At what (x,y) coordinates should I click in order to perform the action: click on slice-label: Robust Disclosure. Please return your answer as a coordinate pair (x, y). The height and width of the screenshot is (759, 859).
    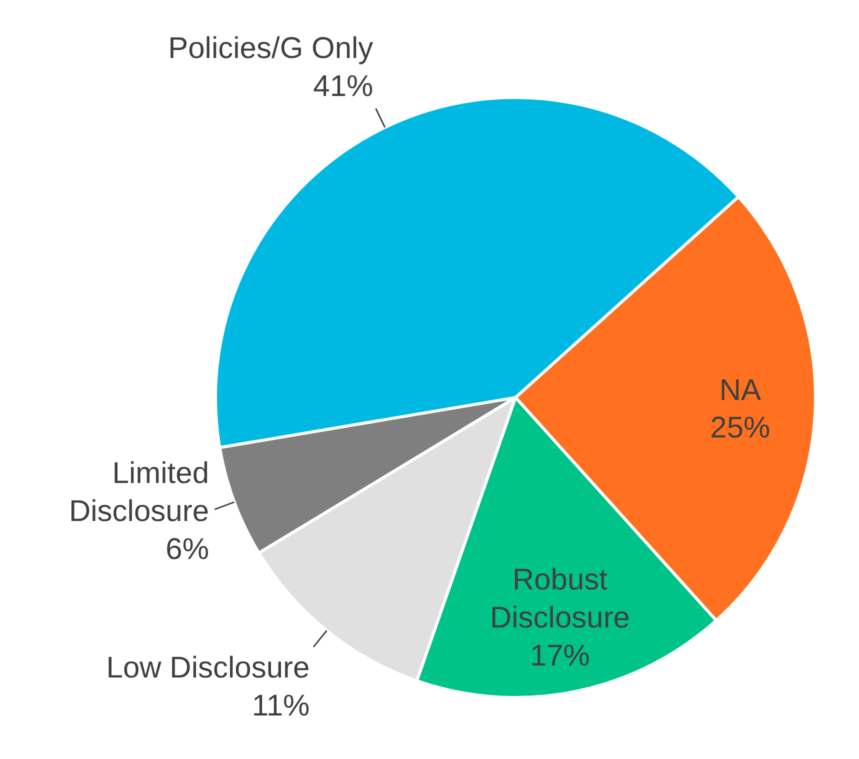
    Looking at the image, I should click on (560, 599).